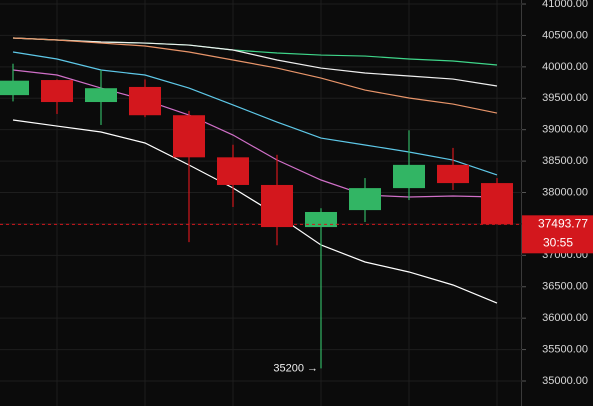 The width and height of the screenshot is (593, 406). I want to click on y-tick-label: 38500.00, so click(565, 161).